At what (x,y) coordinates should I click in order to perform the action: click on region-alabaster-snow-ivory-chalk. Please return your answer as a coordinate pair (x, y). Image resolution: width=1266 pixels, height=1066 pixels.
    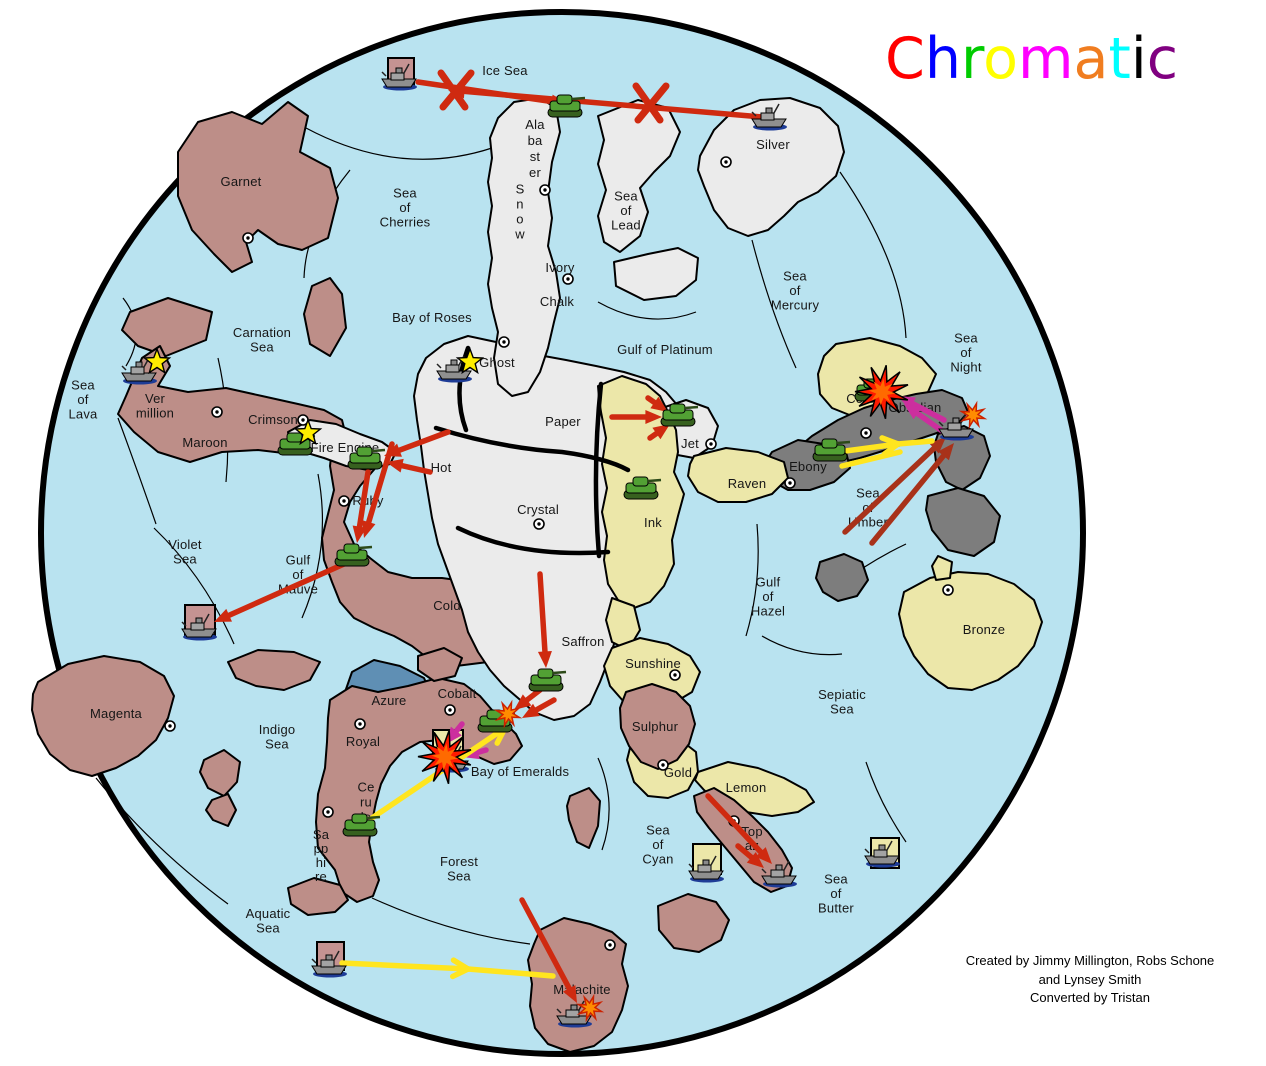
    Looking at the image, I should click on (524, 247).